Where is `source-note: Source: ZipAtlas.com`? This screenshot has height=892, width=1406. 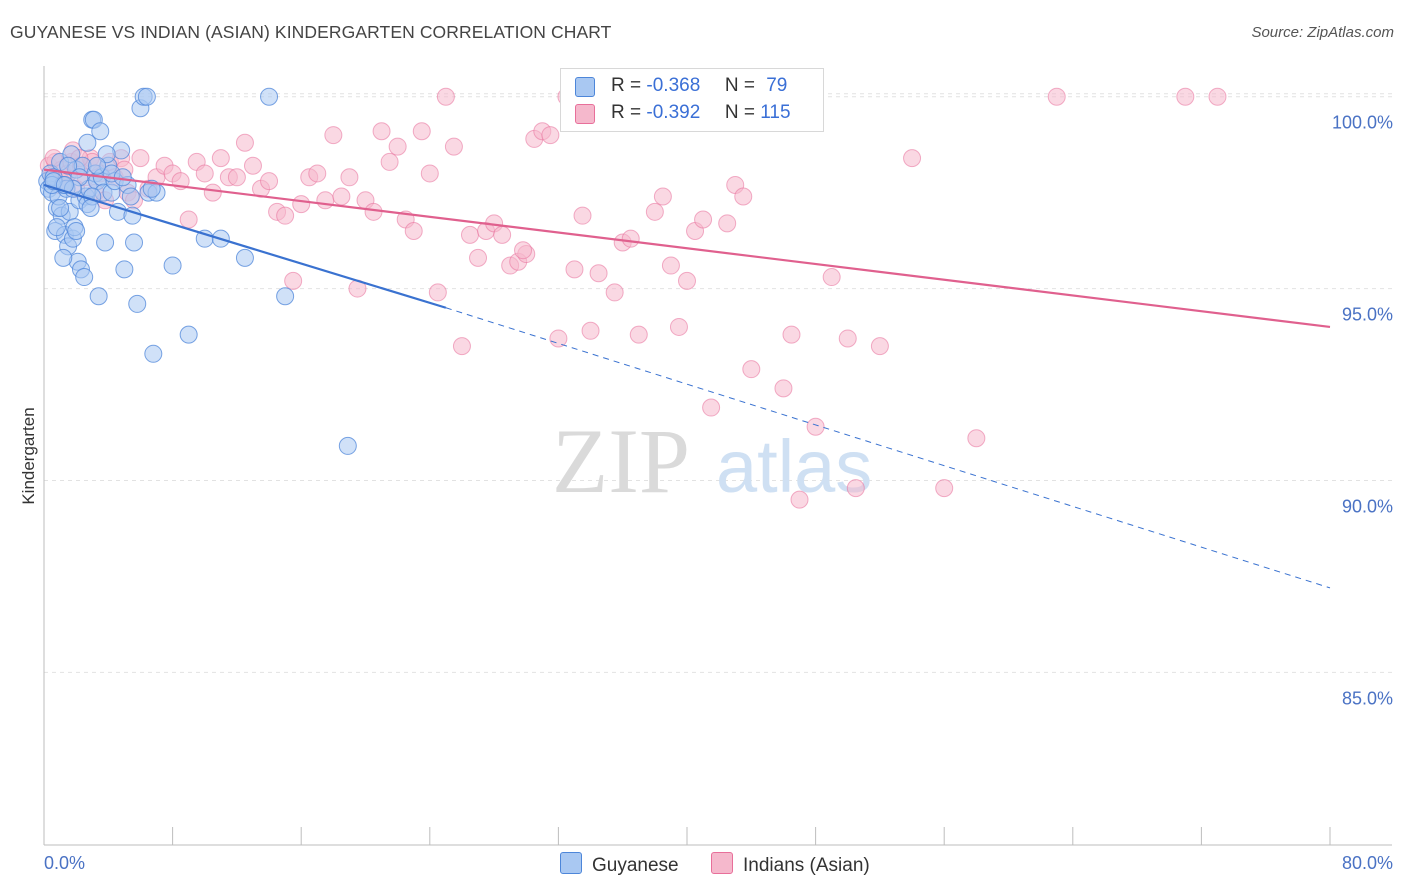
source-note: Source: ZipAtlas.com is located at coordinates (1322, 32).